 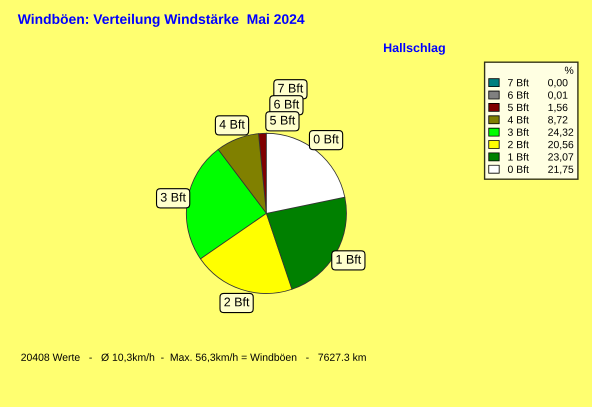 I want to click on data-label: 24,32, so click(x=561, y=133).